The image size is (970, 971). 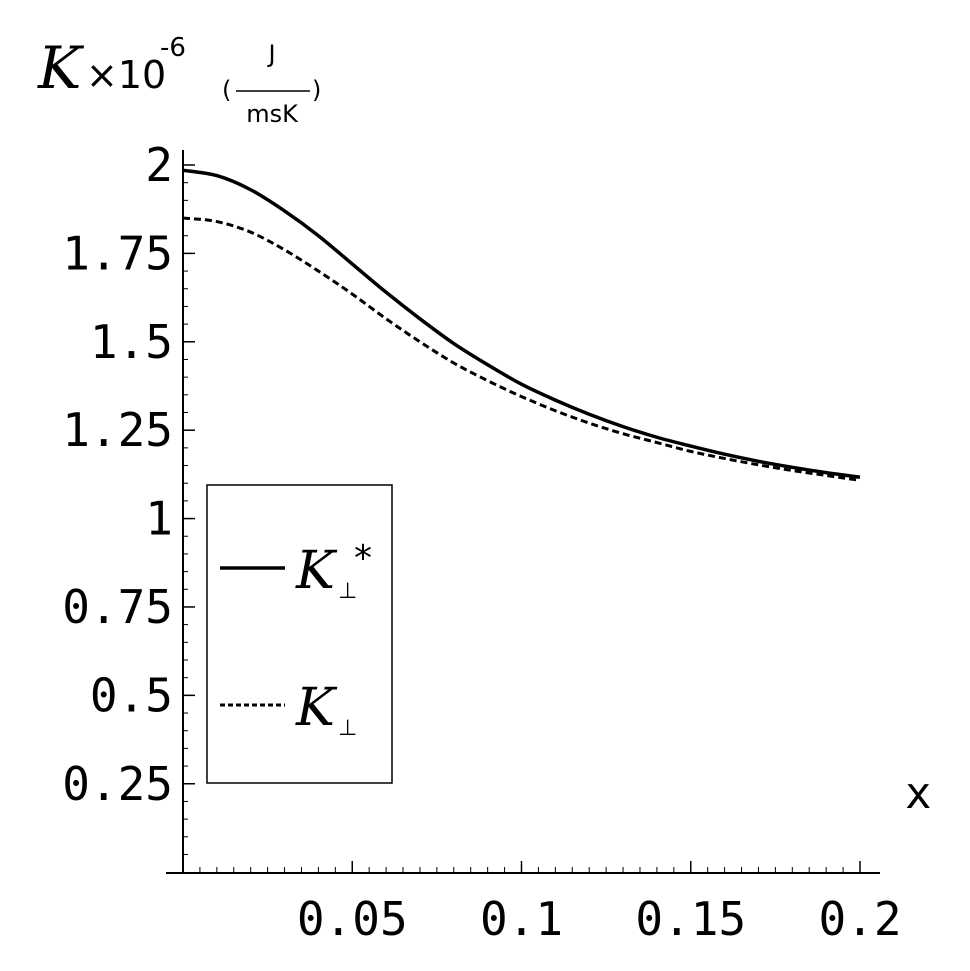 What do you see at coordinates (316, 90) in the screenshot?
I see `y-unit-close: )` at bounding box center [316, 90].